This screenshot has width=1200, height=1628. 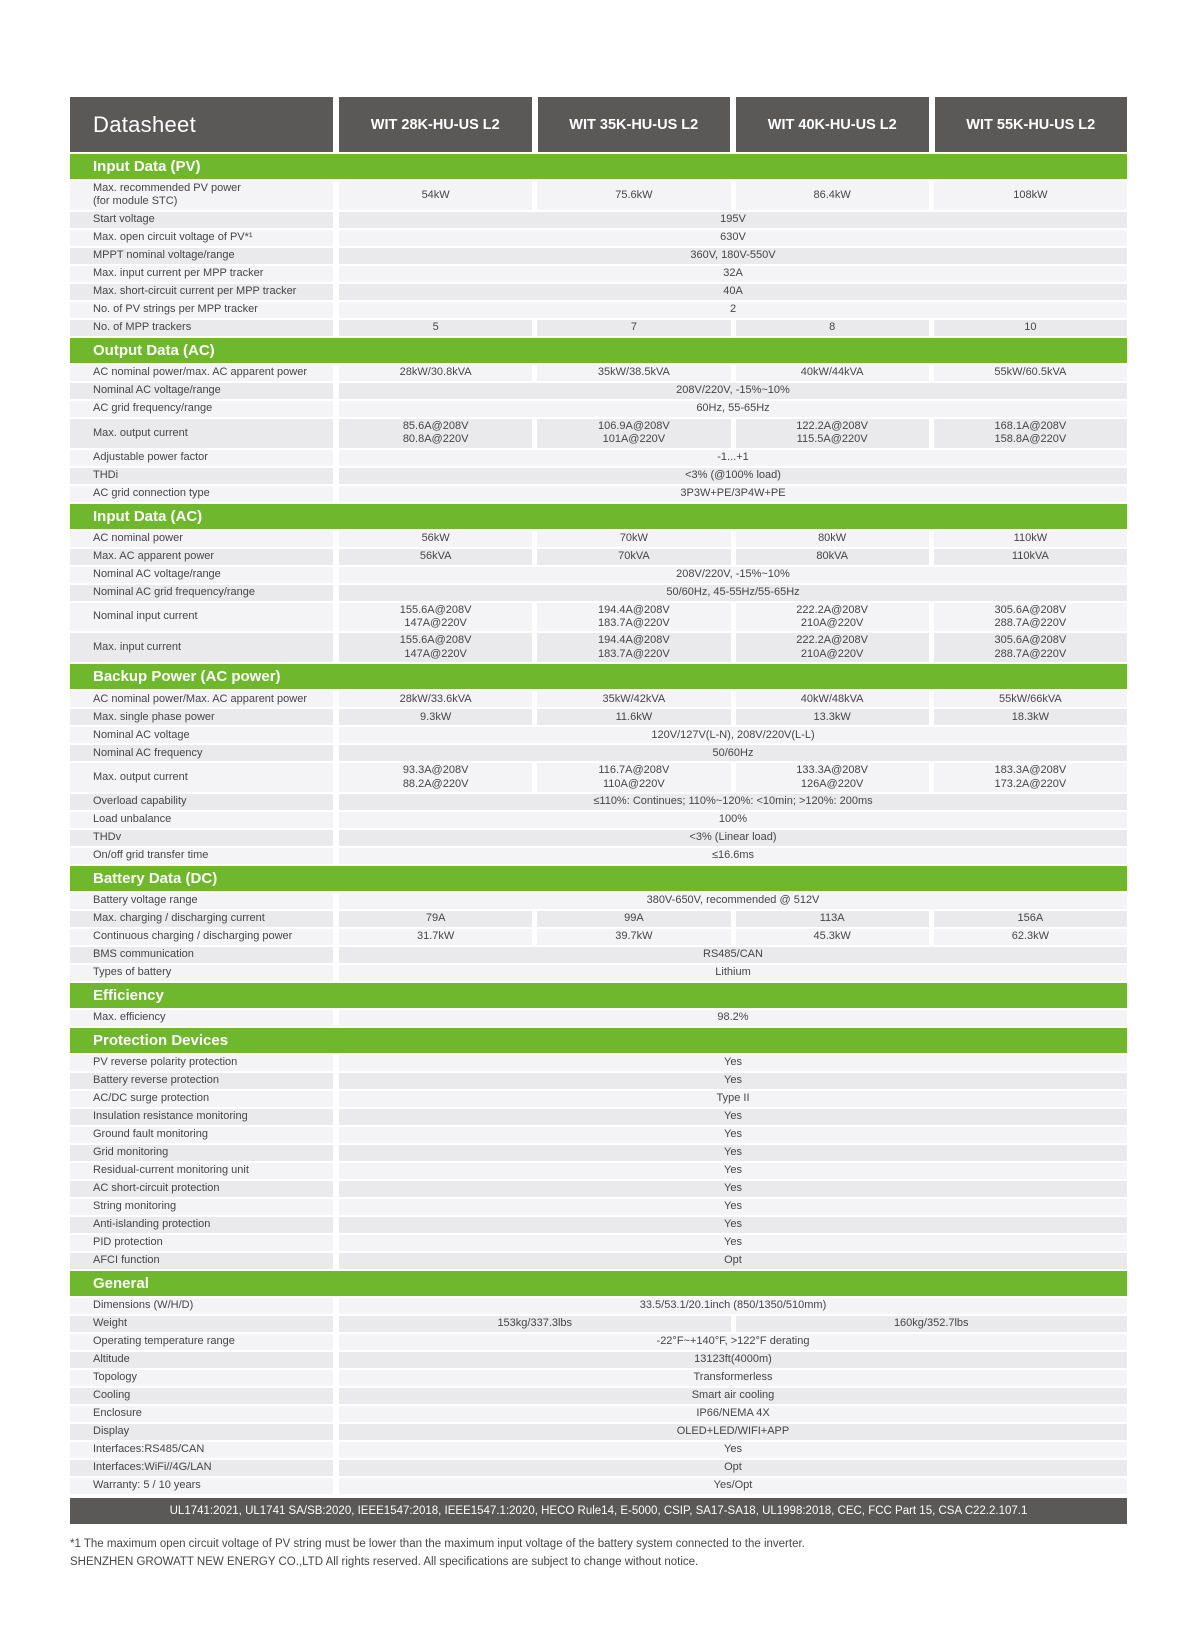 I want to click on row-value: 86.4kW, so click(x=832, y=195).